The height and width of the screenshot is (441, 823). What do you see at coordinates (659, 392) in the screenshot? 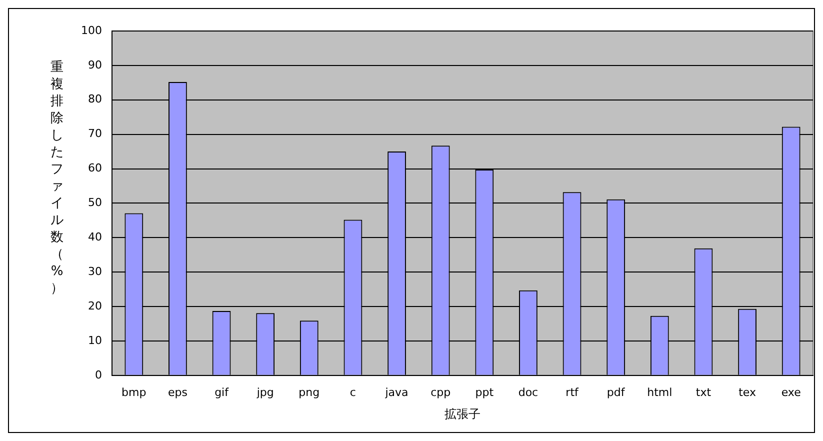
I see `x-tick-label: html` at bounding box center [659, 392].